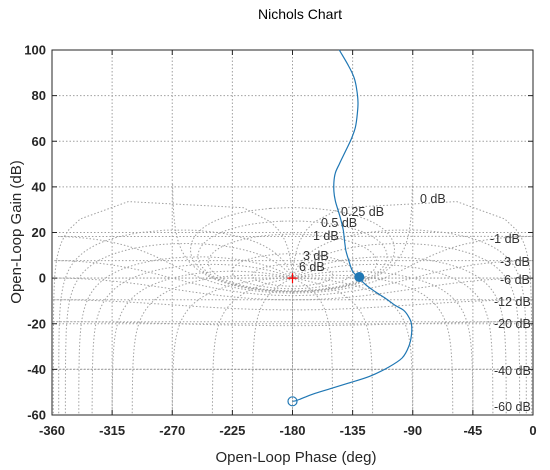  What do you see at coordinates (39, 232) in the screenshot?
I see `y-tick-label: 20` at bounding box center [39, 232].